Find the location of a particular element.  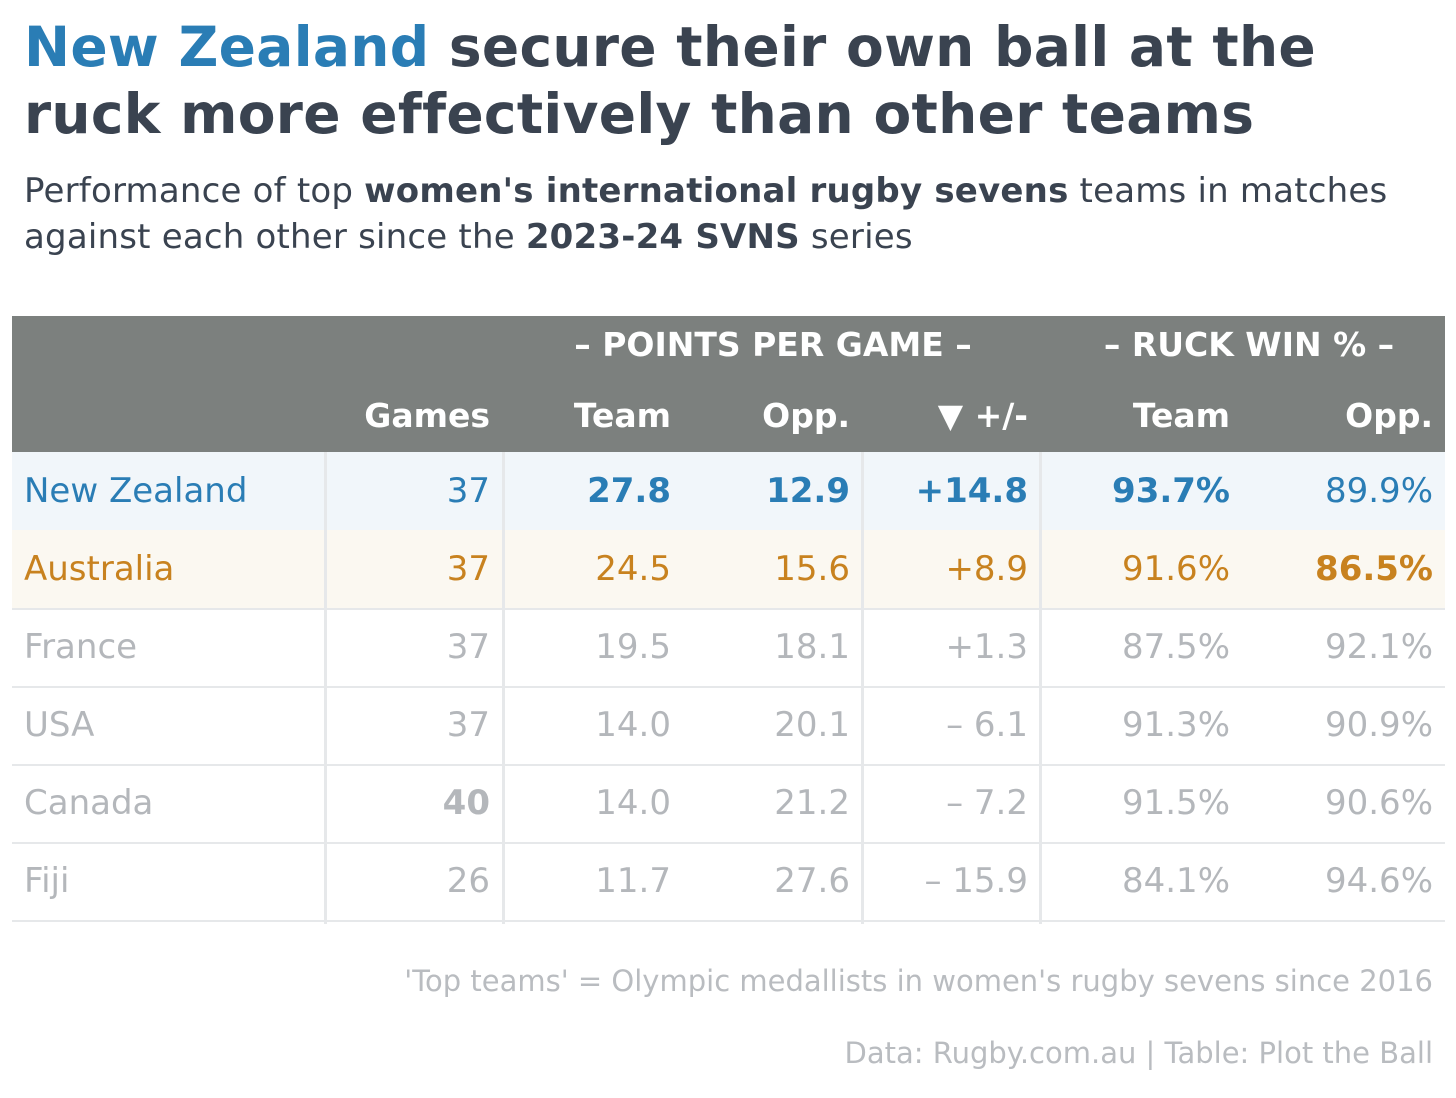

cell-diff: – 6.1 is located at coordinates (987, 725).